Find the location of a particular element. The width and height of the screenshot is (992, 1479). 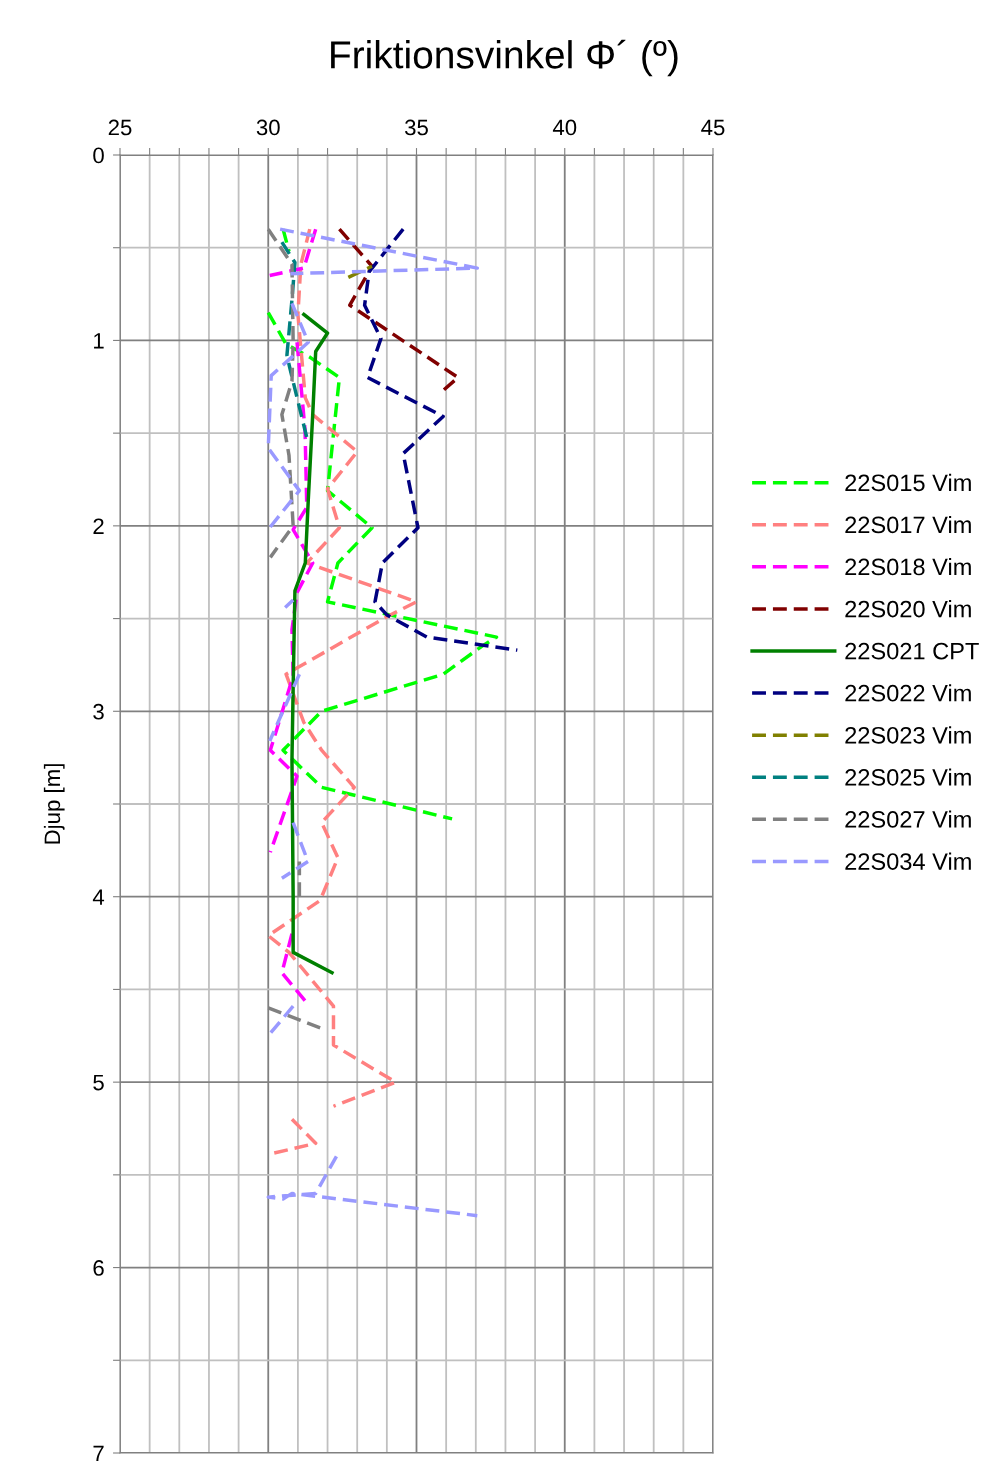

legend-label: 22S027 Vim is located at coordinates (908, 819).